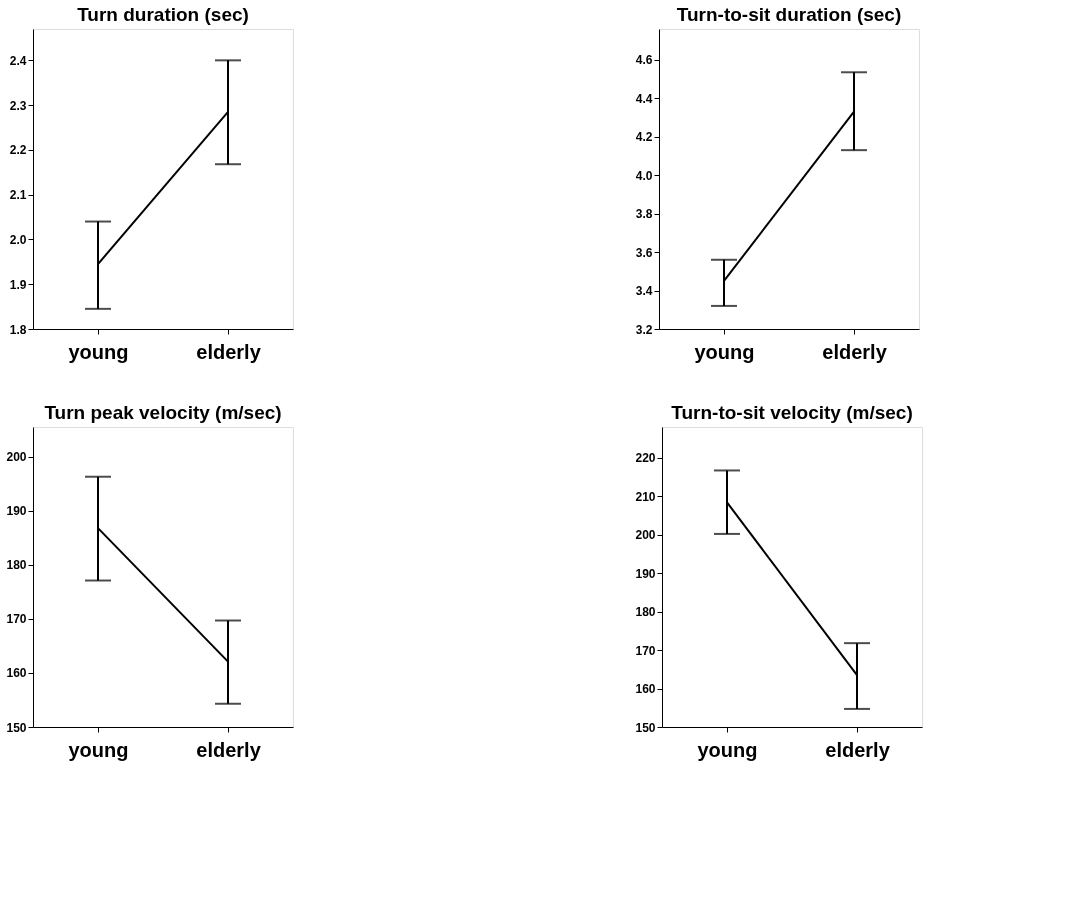  What do you see at coordinates (644, 98) in the screenshot?
I see `y-tick-label: 4.4` at bounding box center [644, 98].